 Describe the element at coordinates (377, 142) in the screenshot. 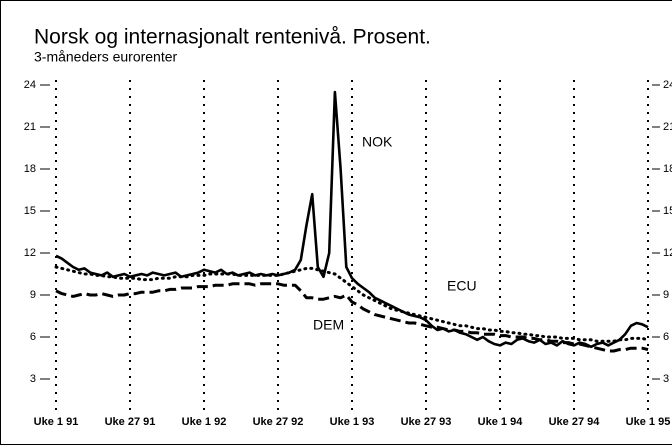

I see `series-label: NOK` at that location.